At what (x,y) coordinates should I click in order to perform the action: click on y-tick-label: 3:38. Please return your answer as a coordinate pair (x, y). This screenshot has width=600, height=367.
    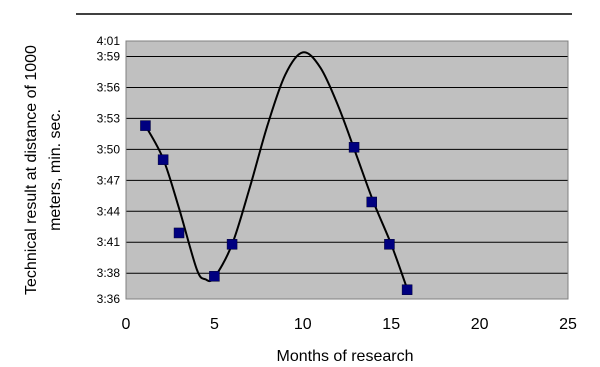
    Looking at the image, I should click on (109, 273).